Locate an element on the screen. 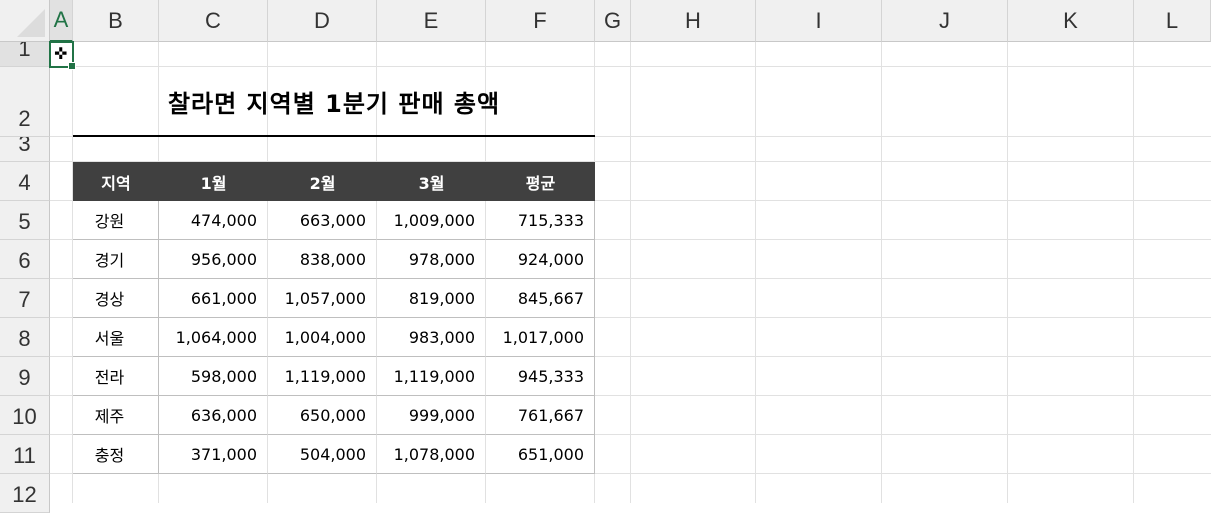 Image resolution: width=1211 pixels, height=513 pixels. select-all-triangle-icon is located at coordinates (31, 23).